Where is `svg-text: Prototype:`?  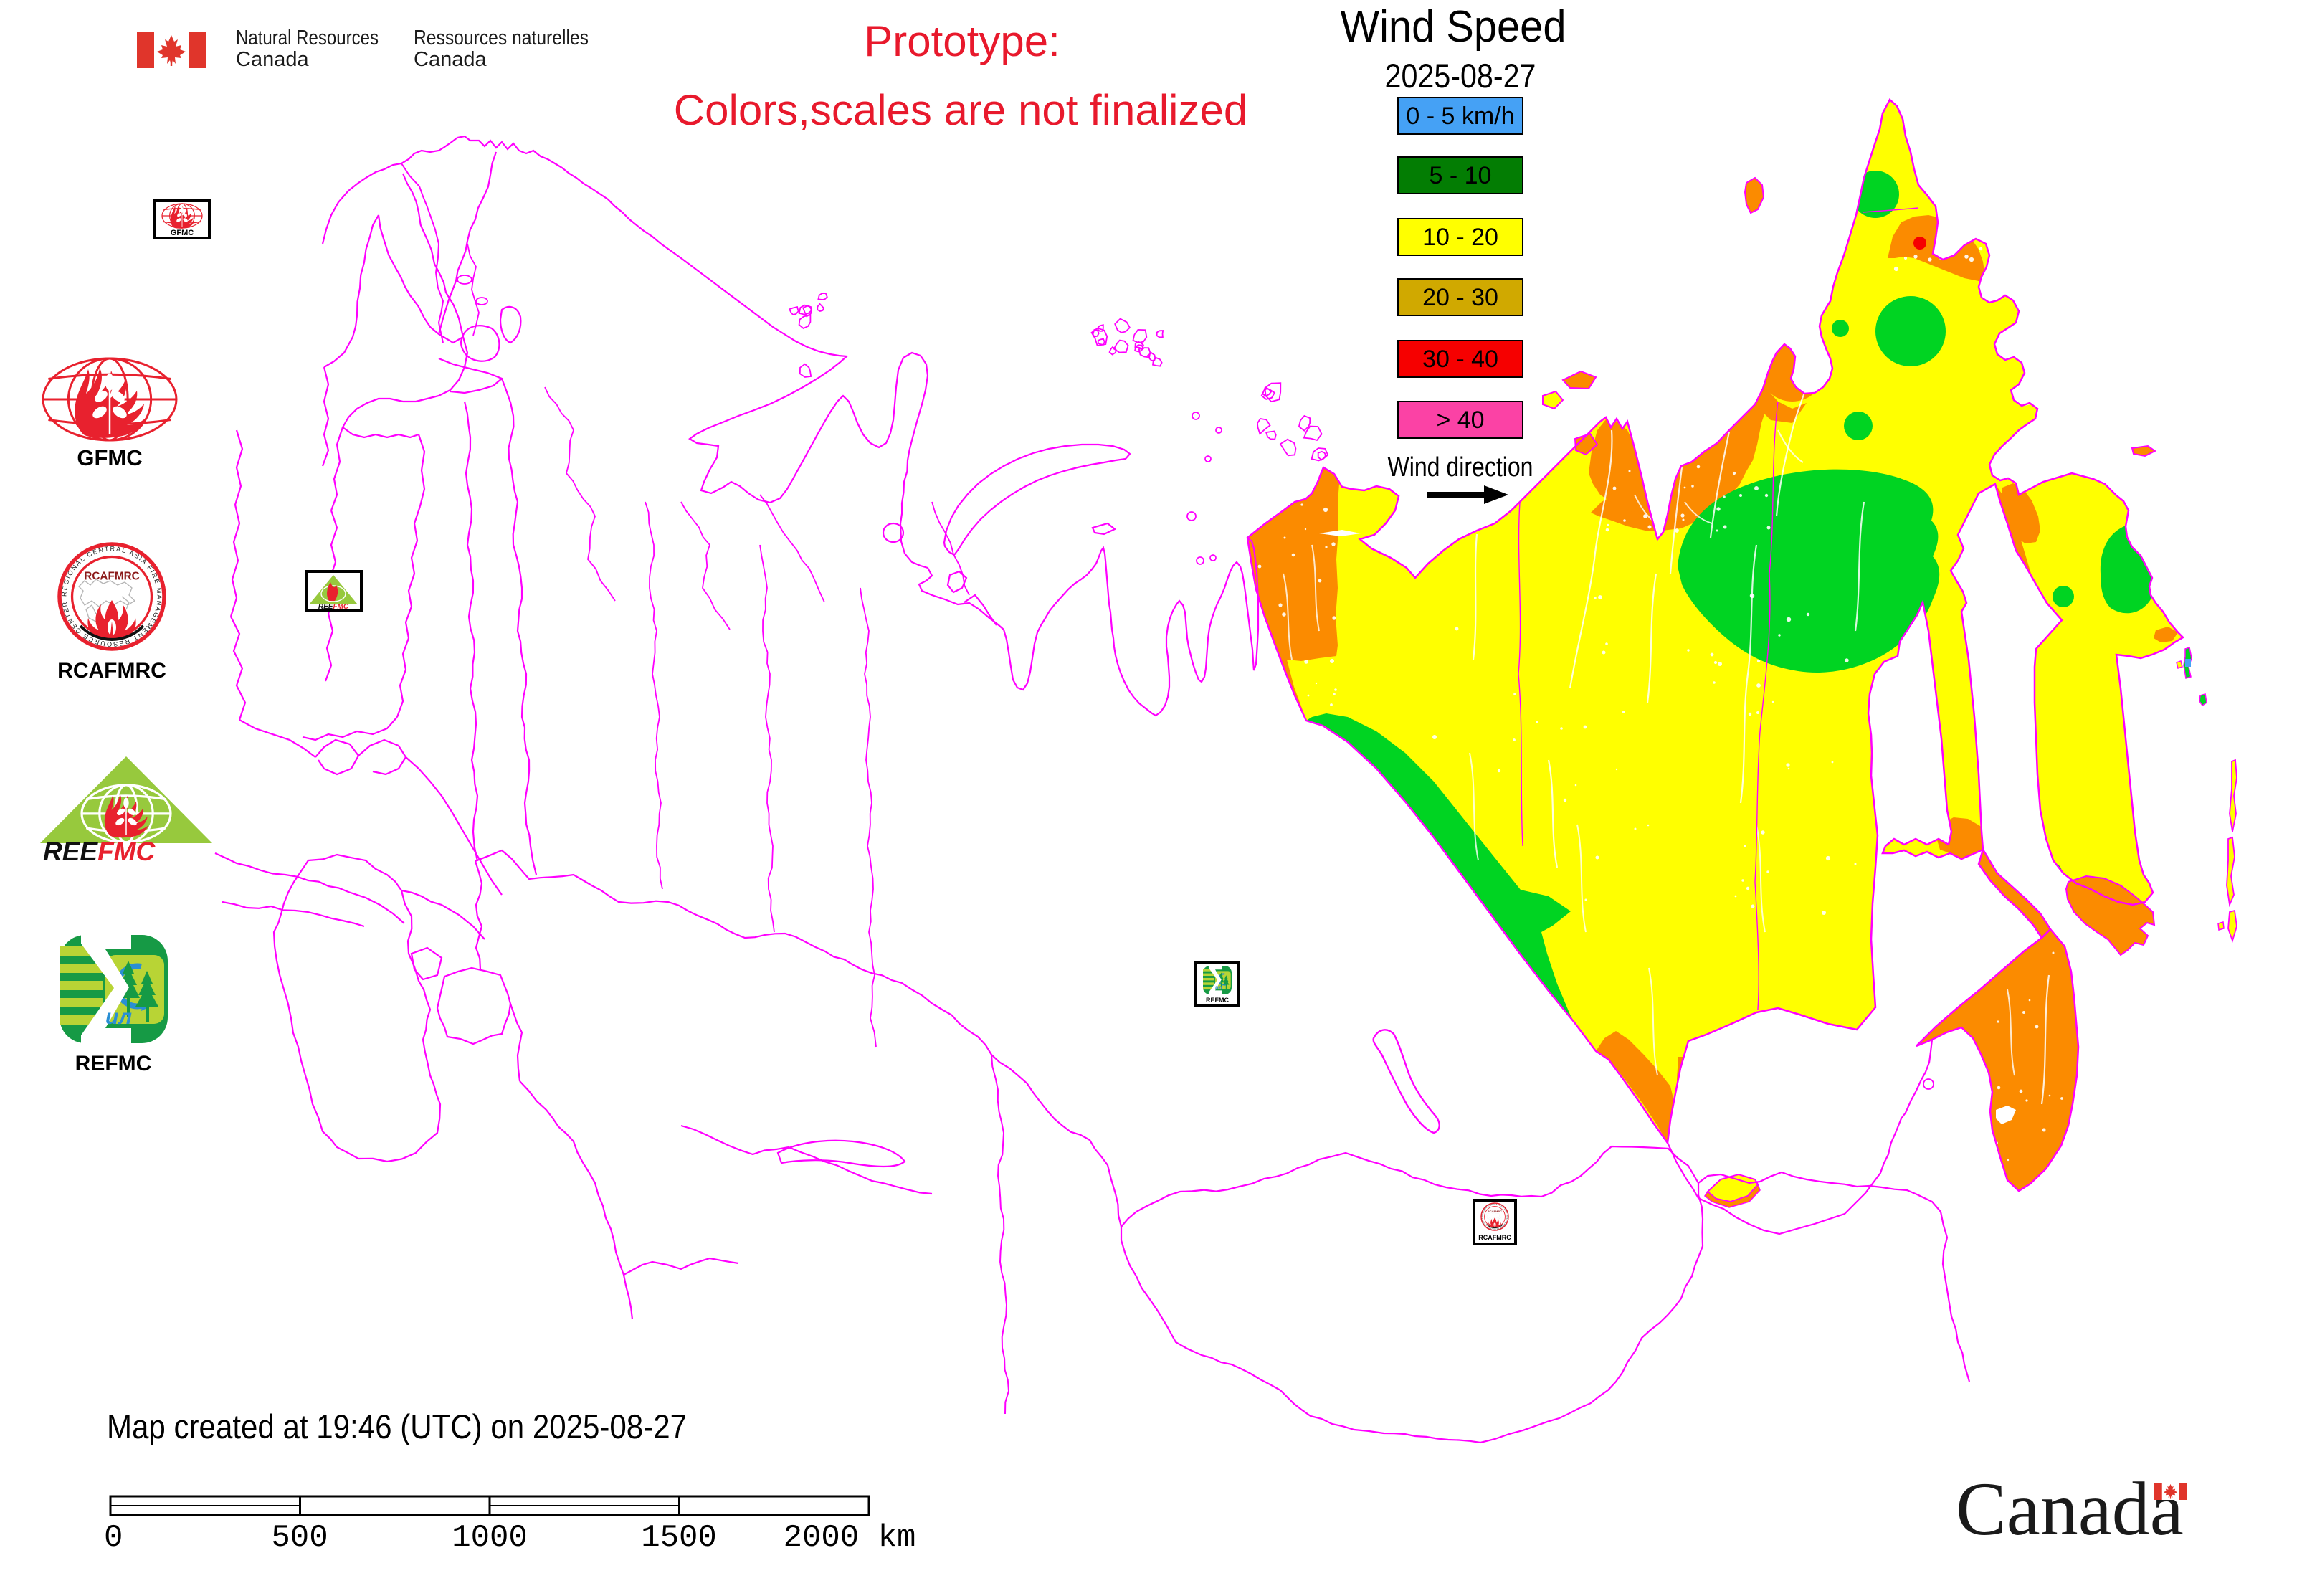
svg-text: Prototype: is located at coordinates (962, 41).